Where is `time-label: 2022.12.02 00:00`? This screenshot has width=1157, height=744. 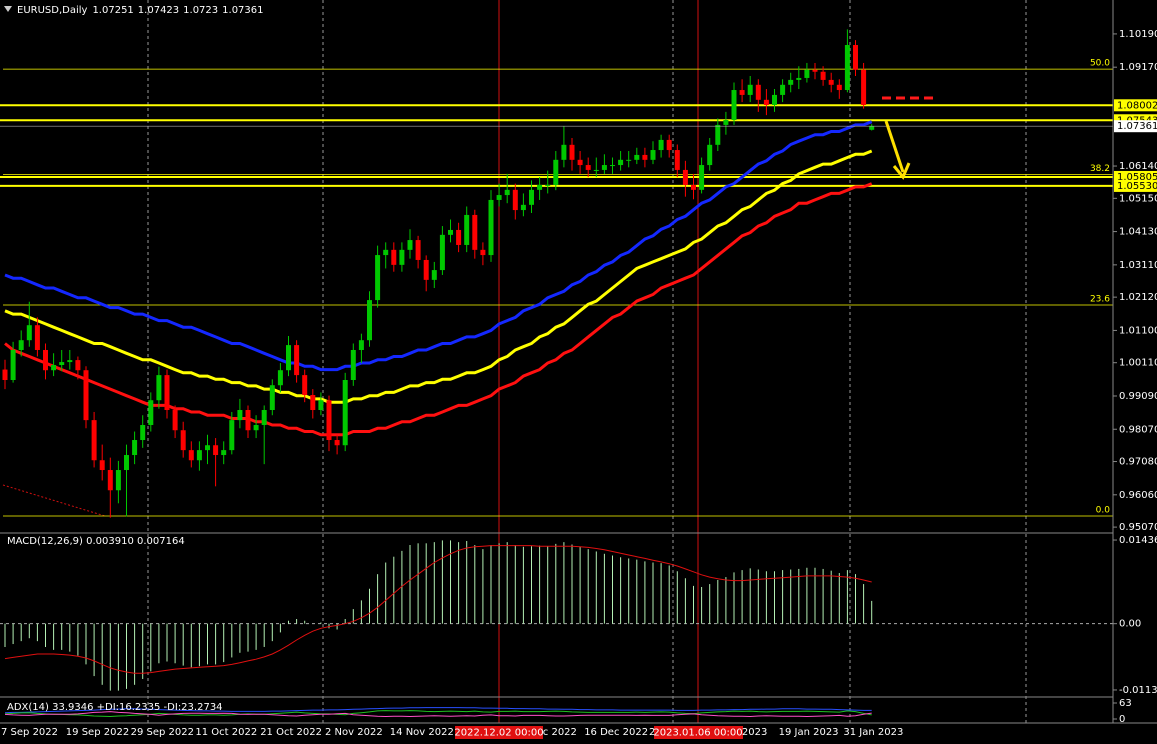
time-label: 2022.12.02 00:00 is located at coordinates (498, 733).